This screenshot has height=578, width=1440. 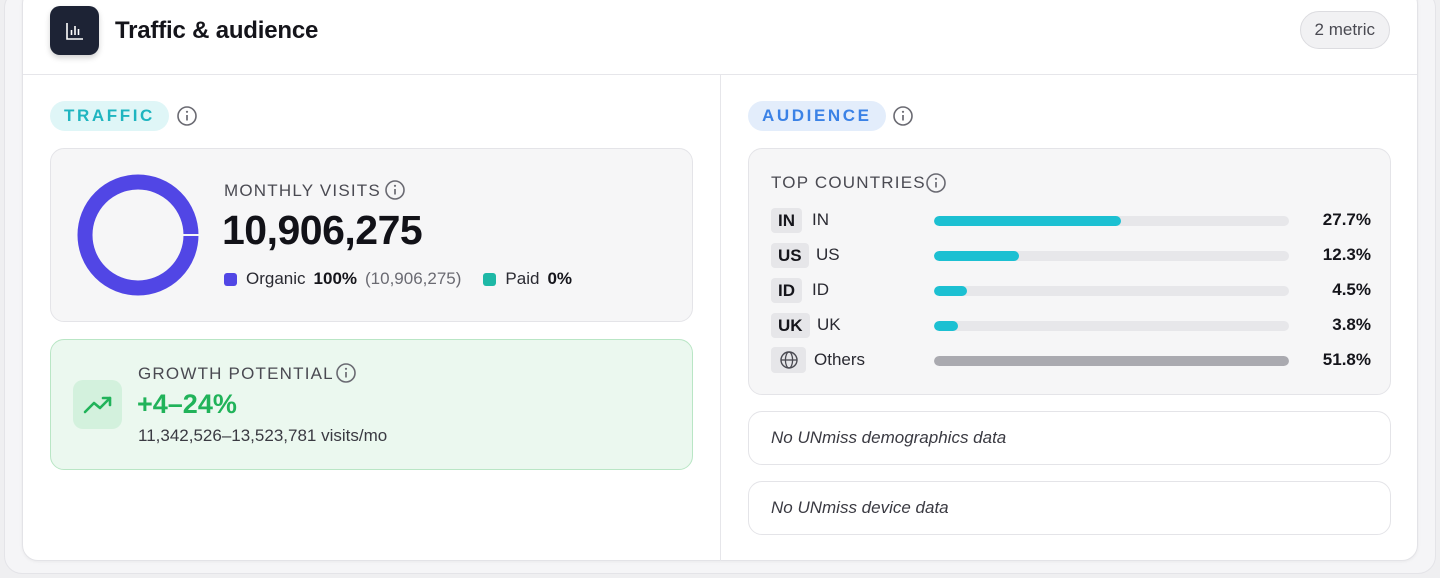 What do you see at coordinates (1346, 359) in the screenshot?
I see `country-pct: 51.8%` at bounding box center [1346, 359].